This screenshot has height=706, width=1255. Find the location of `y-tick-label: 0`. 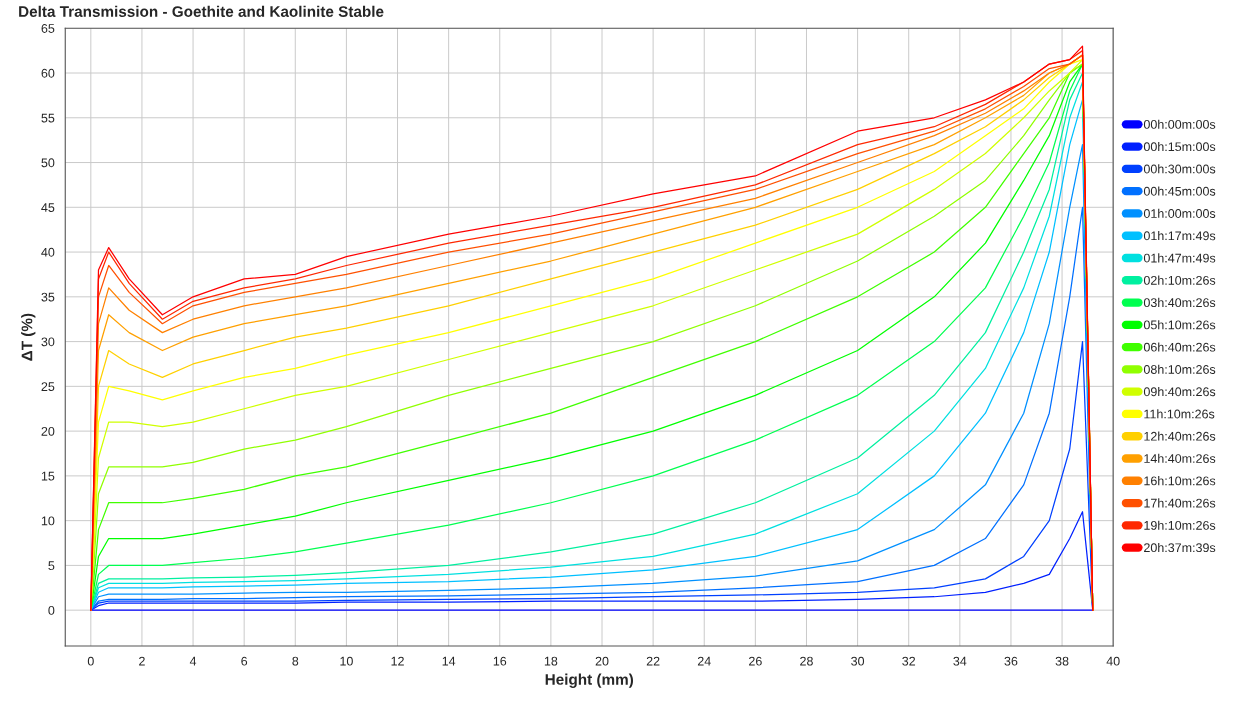

y-tick-label: 0 is located at coordinates (51, 610).